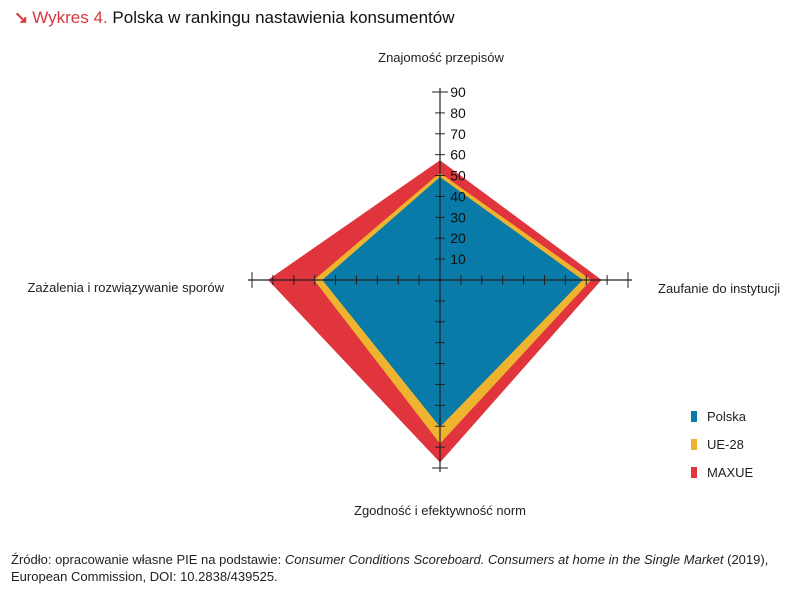 The width and height of the screenshot is (811, 589). I want to click on legend-label-maxue: MAXUE, so click(730, 472).